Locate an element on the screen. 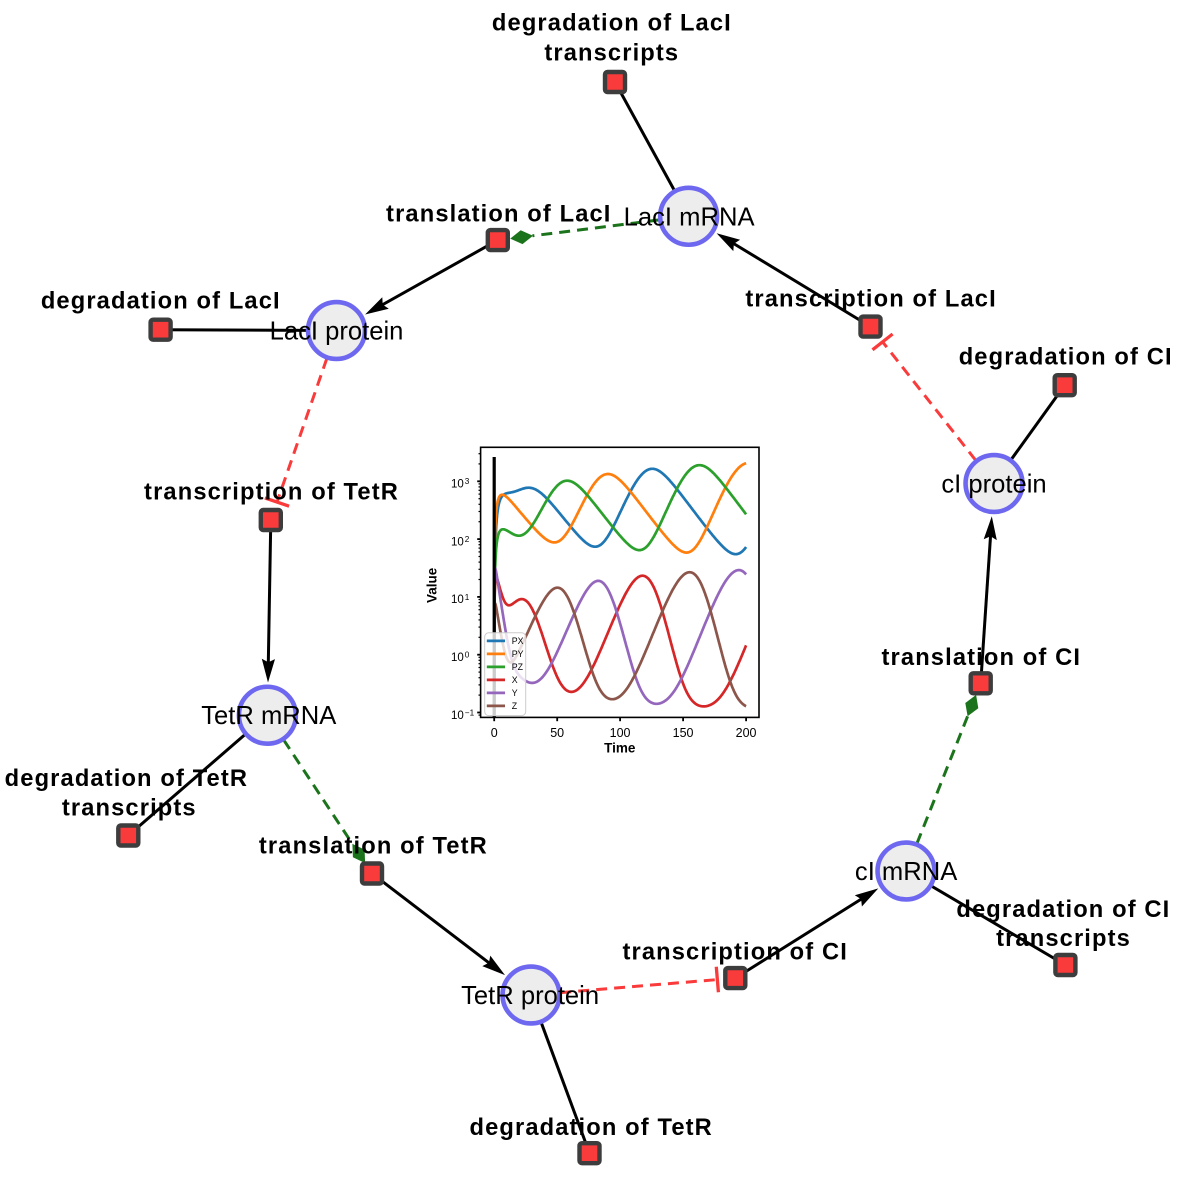 The width and height of the screenshot is (1189, 1200). svg-text: LacI protein is located at coordinates (337, 332).